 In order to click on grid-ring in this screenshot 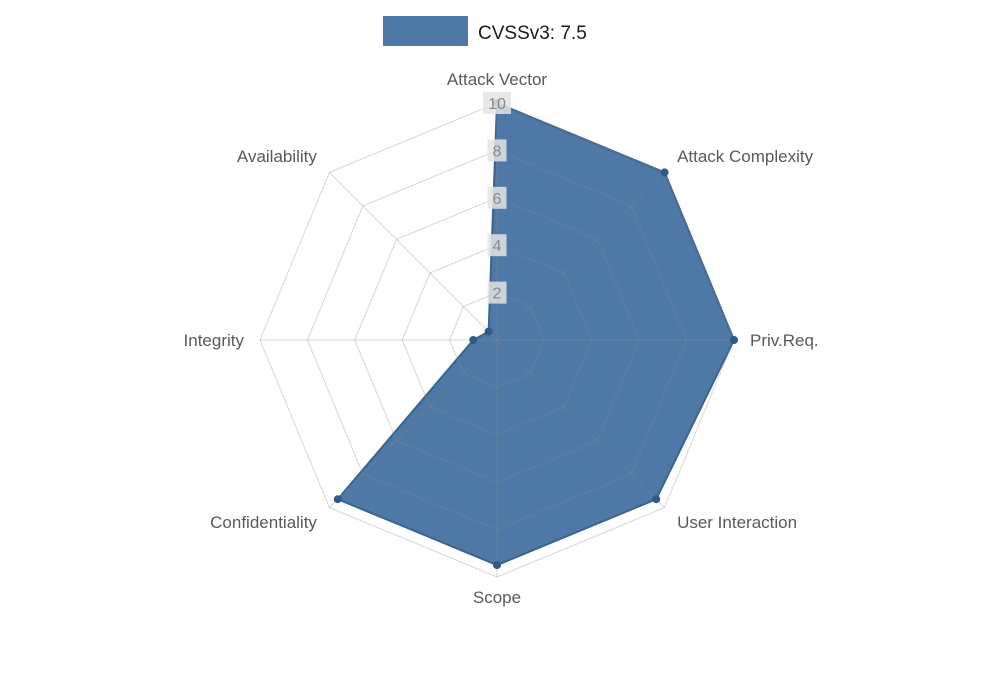, I will do `click(497, 340)`.